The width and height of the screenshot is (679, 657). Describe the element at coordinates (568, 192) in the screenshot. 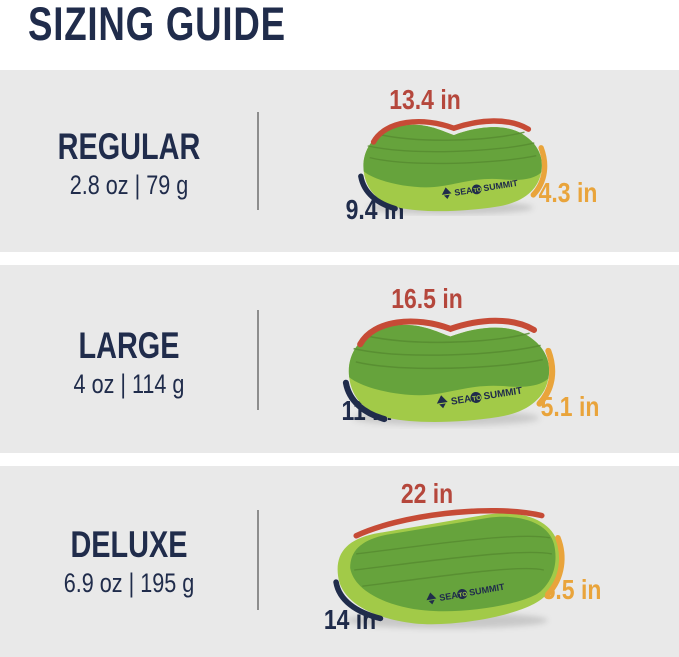

I see `height-measurement: 4.3 in` at that location.